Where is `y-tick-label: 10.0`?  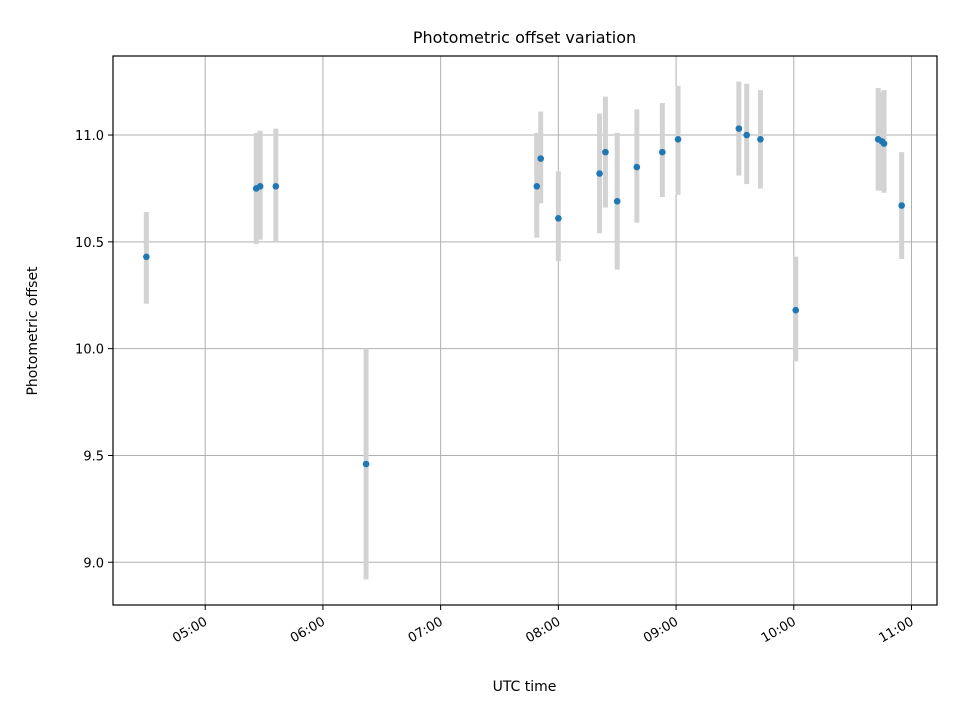 y-tick-label: 10.0 is located at coordinates (89, 350).